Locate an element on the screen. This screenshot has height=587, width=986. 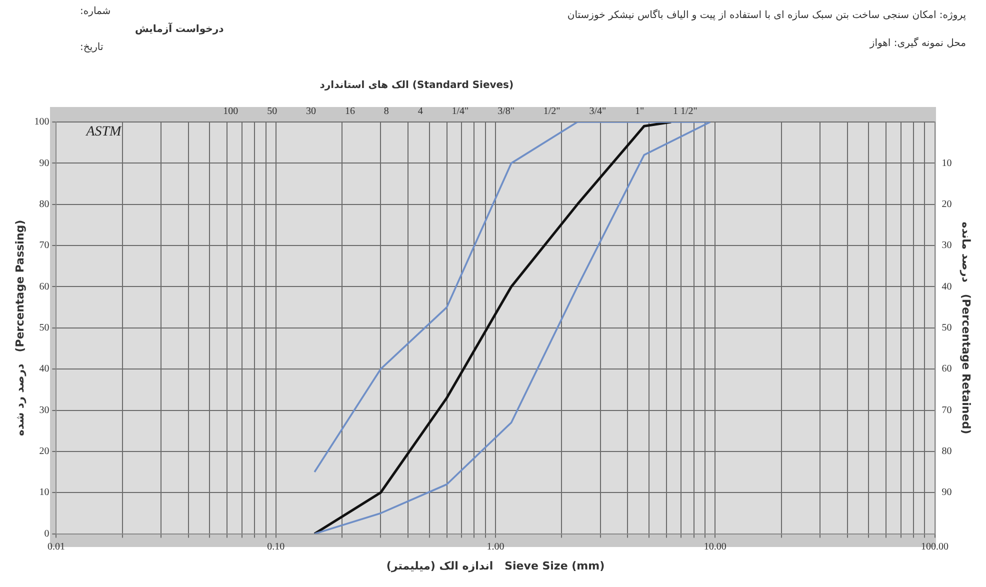
y2-tick-label: 40 is located at coordinates (947, 286).